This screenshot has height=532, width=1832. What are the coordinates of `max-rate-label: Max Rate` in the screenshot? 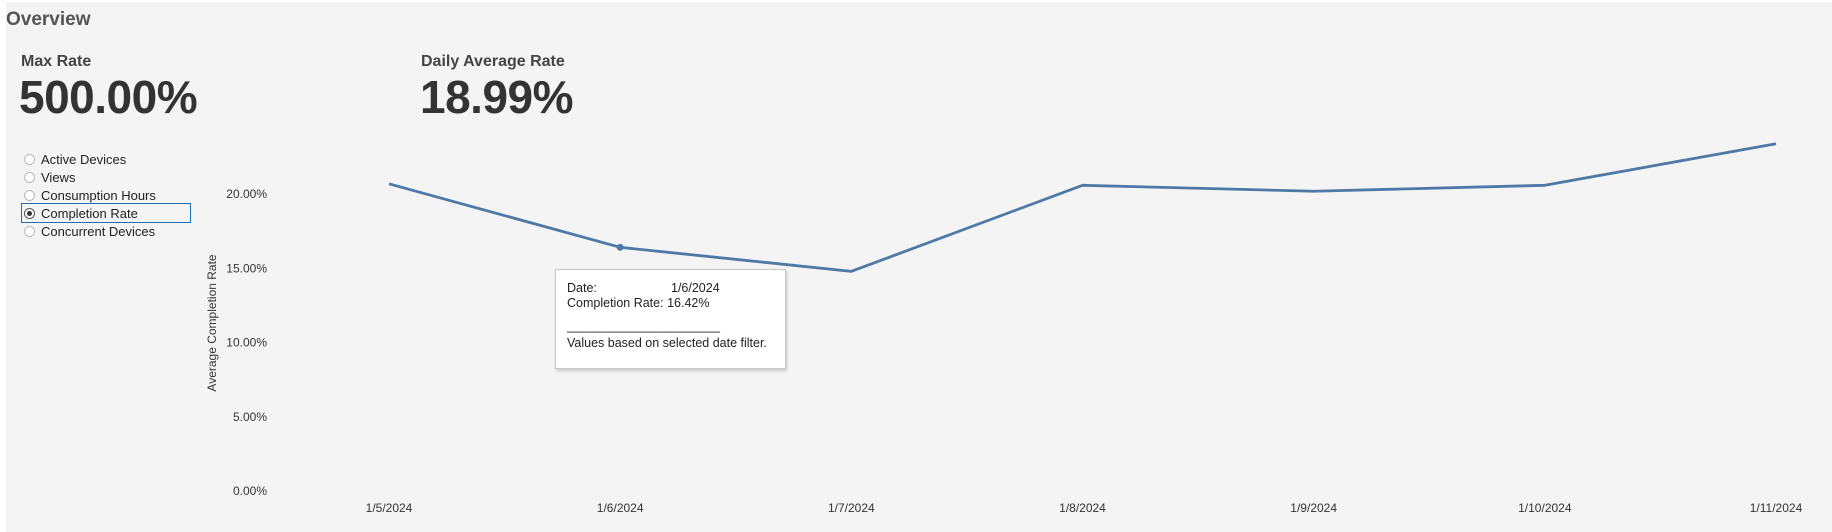 It's located at (56, 61).